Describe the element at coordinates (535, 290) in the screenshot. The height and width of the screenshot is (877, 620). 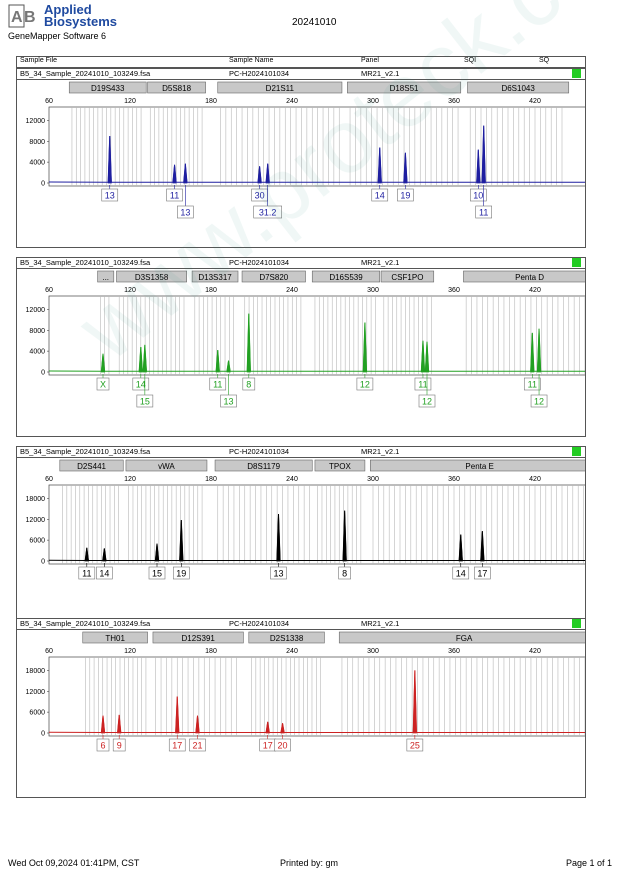
I see `x-tick-label: 420` at that location.